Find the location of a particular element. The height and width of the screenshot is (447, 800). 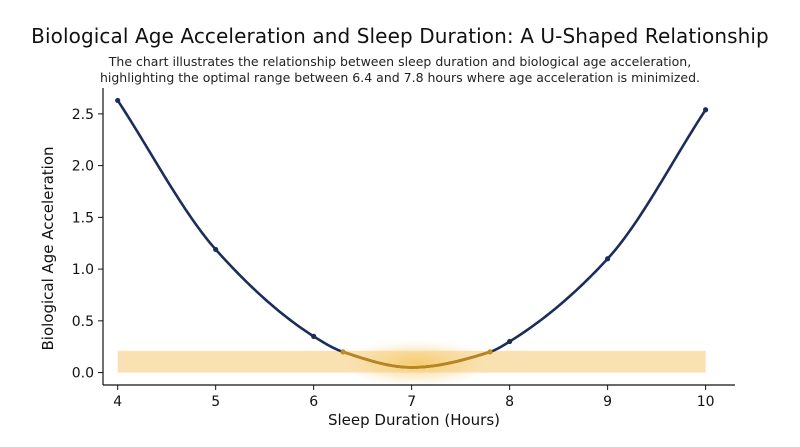

y-tick-label-4: 2.0 is located at coordinates (83, 167).